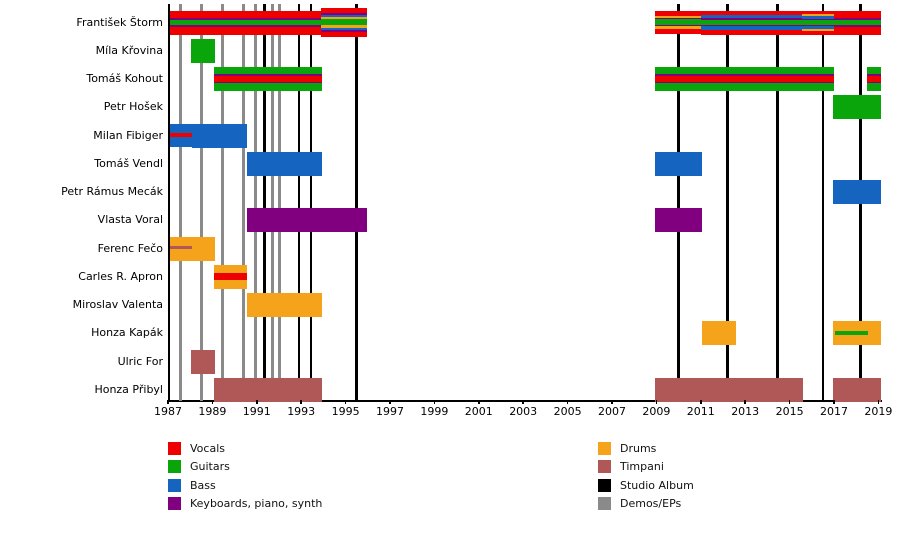 This screenshot has width=900, height=550. Describe the element at coordinates (789, 411) in the screenshot. I see `x-axis-tick-label: 2015` at that location.